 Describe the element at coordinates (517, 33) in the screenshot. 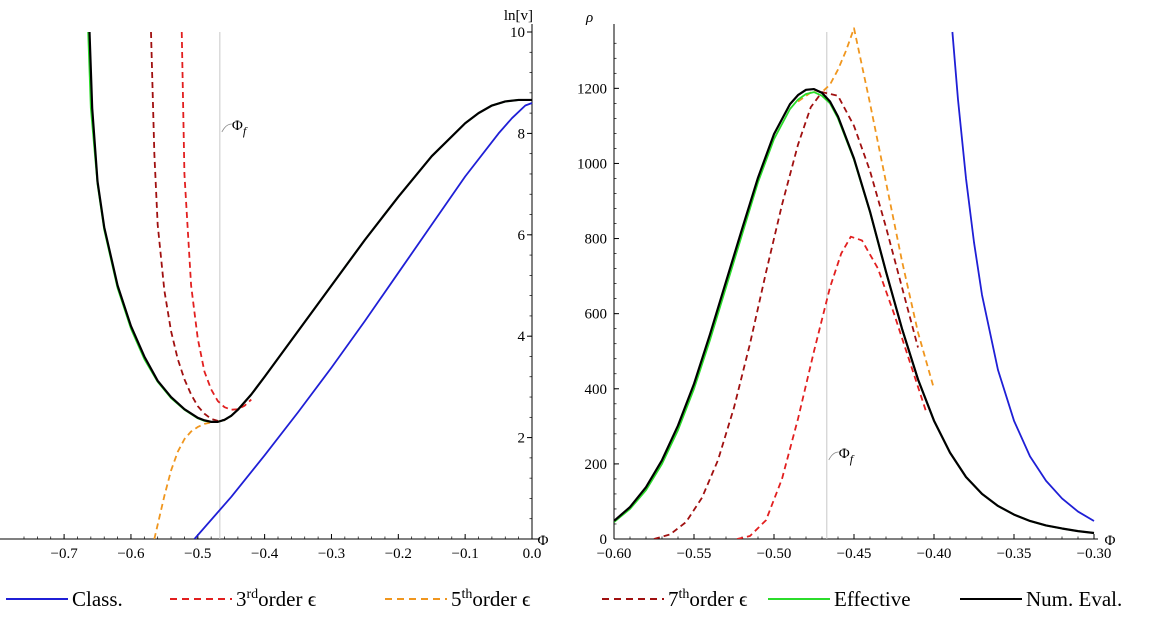

I see `y-tick-label: 10` at that location.